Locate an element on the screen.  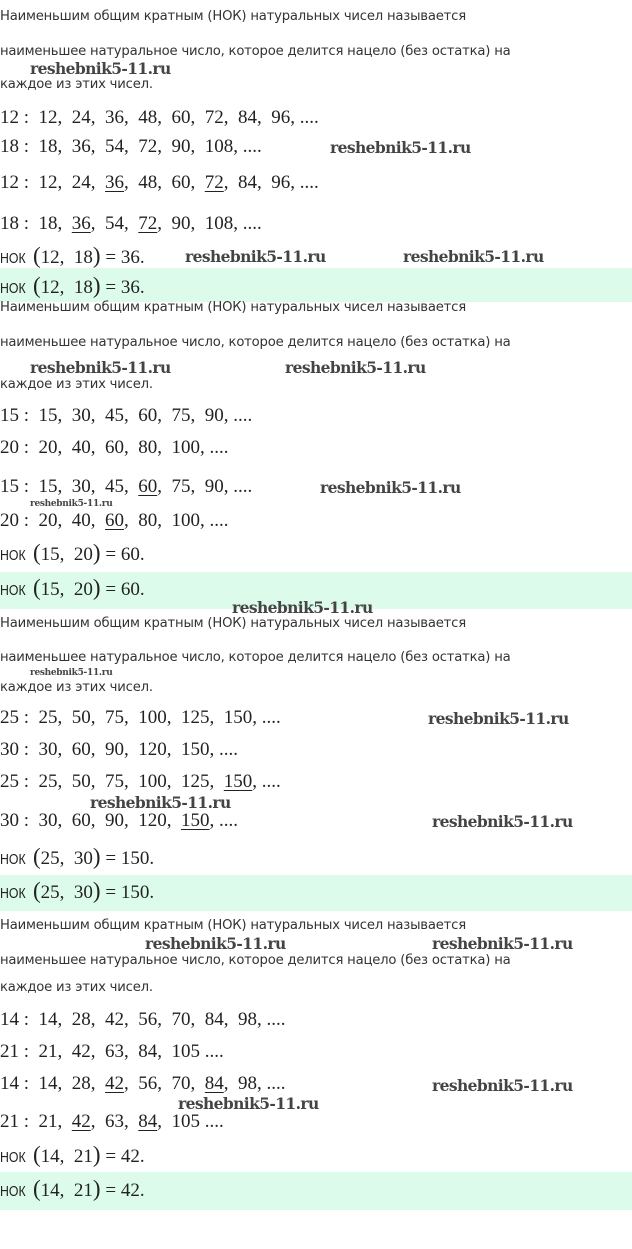
row-number: 21 is located at coordinates (9, 1051).